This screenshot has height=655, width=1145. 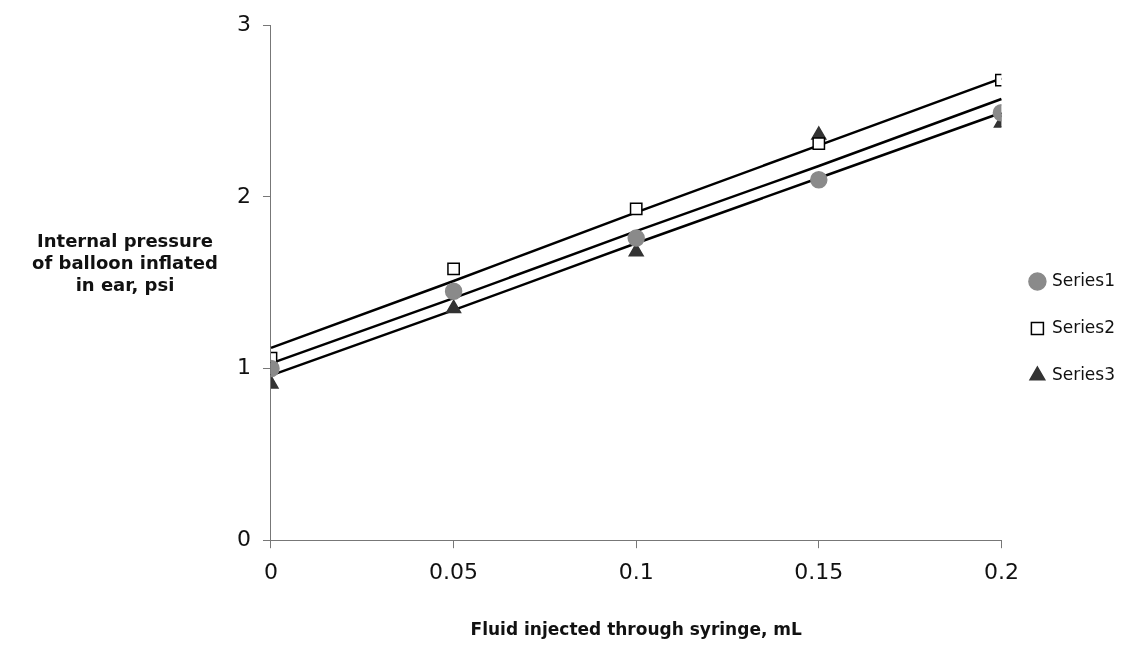 I want to click on x-tick-label: 0.15, so click(x=819, y=572).